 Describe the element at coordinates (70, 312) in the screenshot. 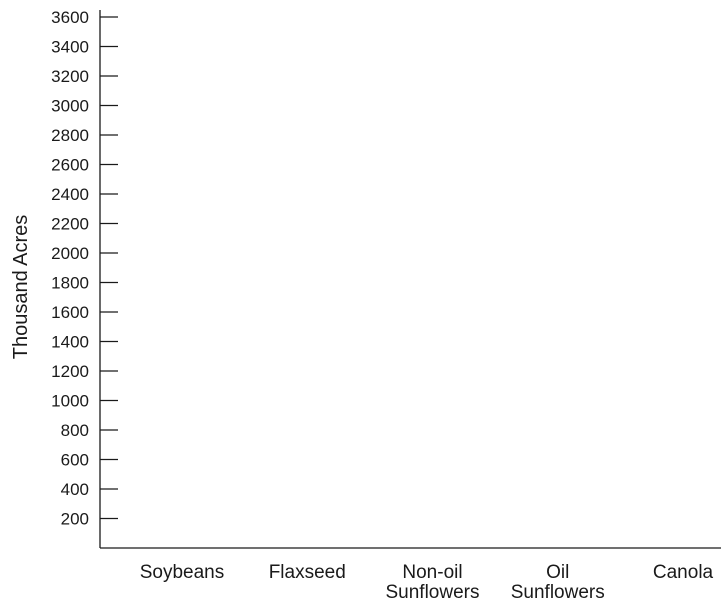

I see `y-tick-label: 1600` at that location.